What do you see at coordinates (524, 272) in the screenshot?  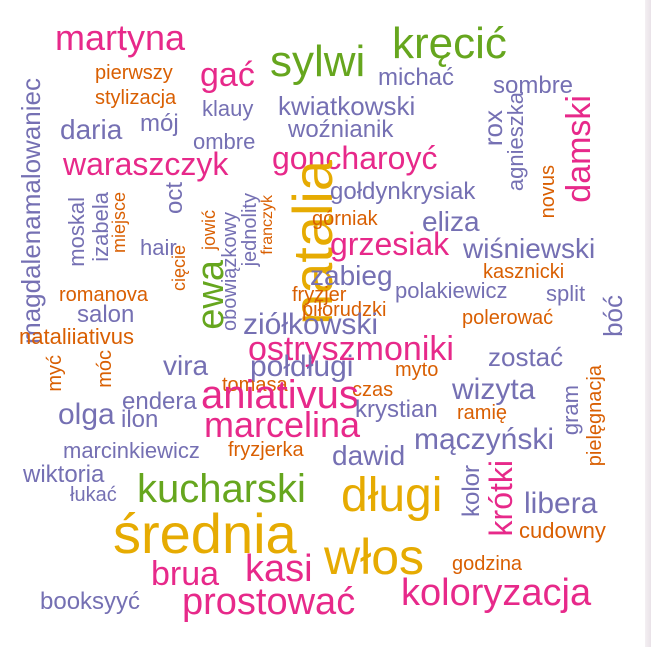 I see `cloud-word: kasznicki` at bounding box center [524, 272].